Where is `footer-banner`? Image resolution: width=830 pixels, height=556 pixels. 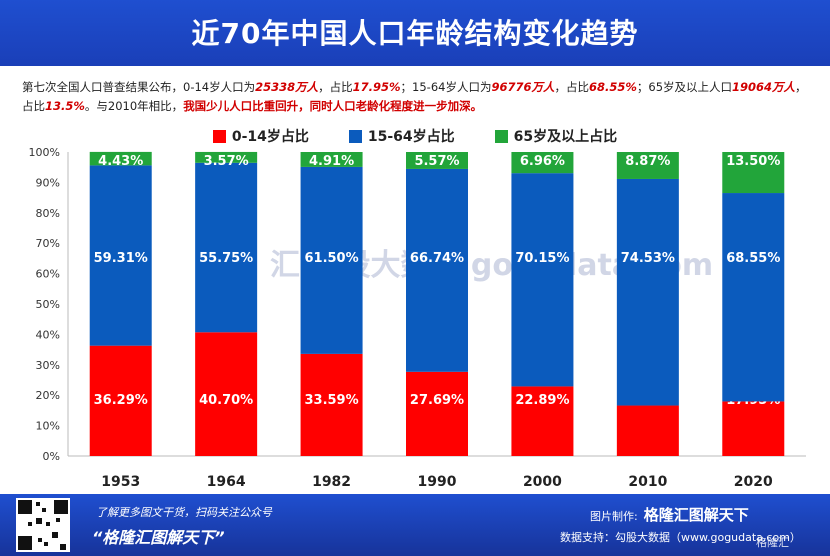 footer-banner is located at coordinates (415, 525).